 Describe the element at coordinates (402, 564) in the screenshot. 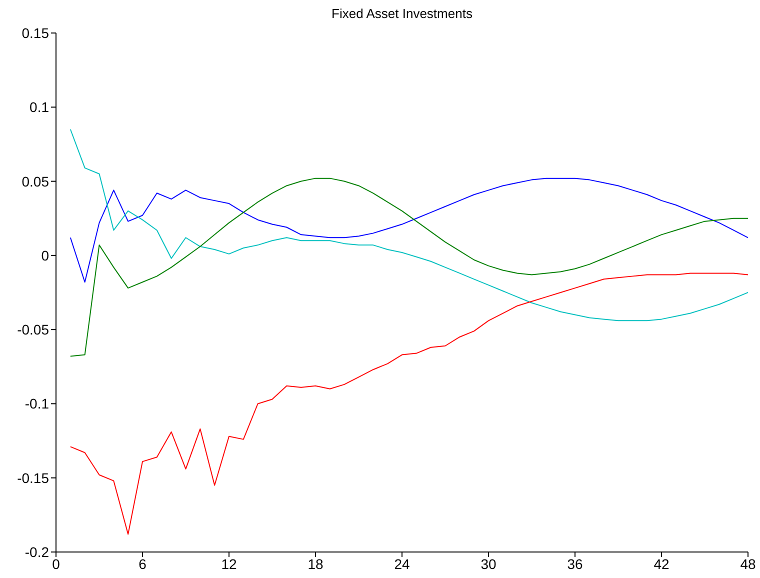

I see `x-tick-label: 24` at that location.